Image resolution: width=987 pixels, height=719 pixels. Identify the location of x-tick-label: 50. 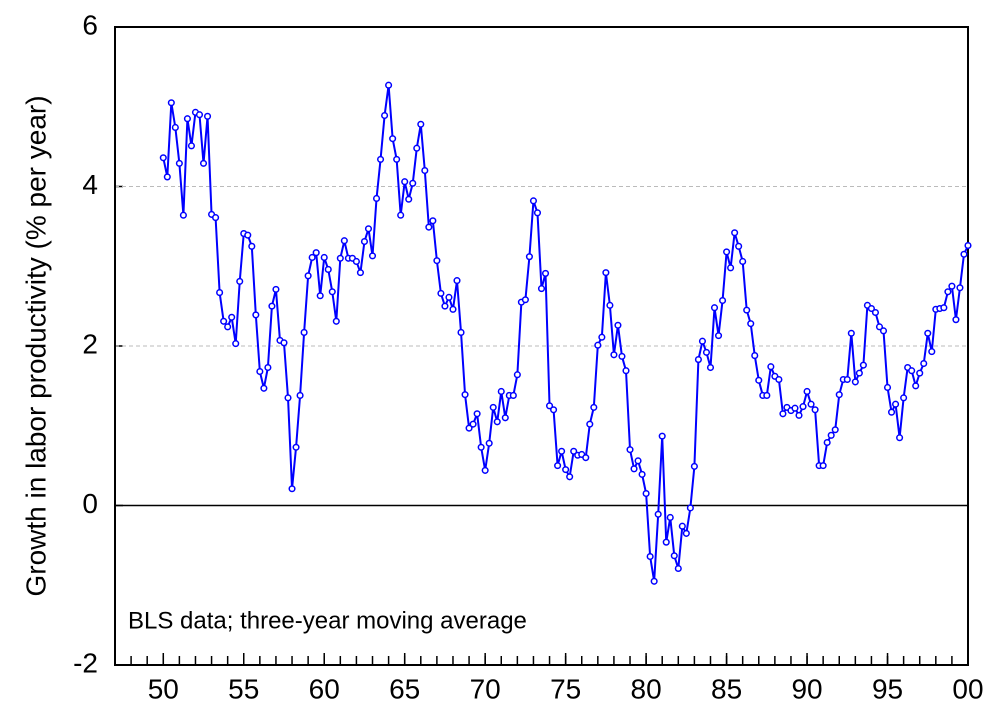
(163, 688).